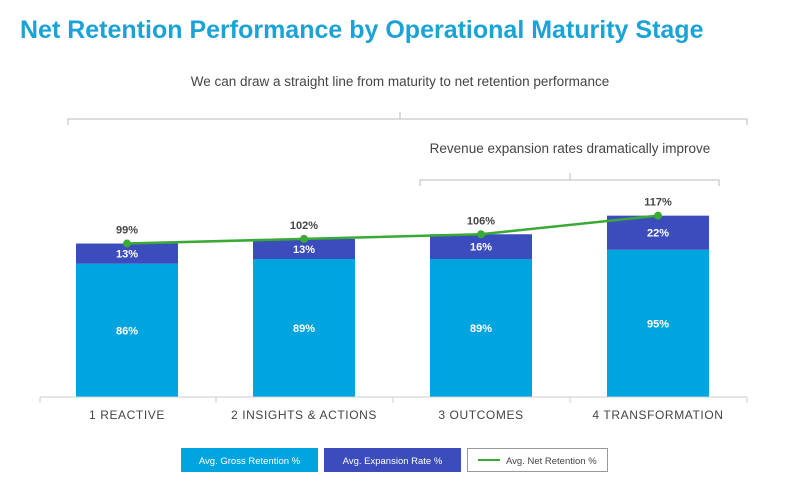 The width and height of the screenshot is (800, 495). What do you see at coordinates (658, 203) in the screenshot?
I see `net-retention-label-4: 117%` at bounding box center [658, 203].